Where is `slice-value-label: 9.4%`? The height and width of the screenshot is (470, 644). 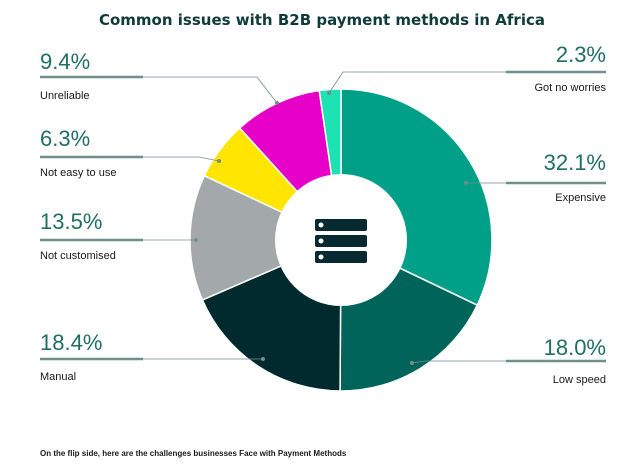
slice-value-label: 9.4% is located at coordinates (65, 61).